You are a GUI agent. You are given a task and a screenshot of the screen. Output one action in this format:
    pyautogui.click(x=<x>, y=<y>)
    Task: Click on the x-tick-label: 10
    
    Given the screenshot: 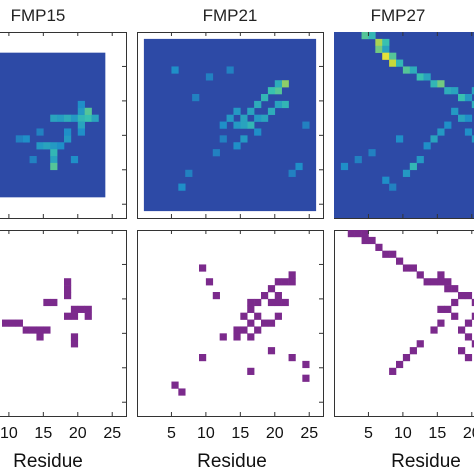 What is the action you would take?
    pyautogui.click(x=206, y=433)
    